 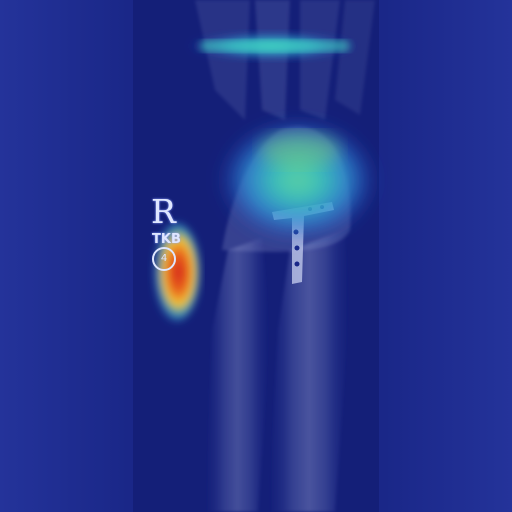 What do you see at coordinates (163, 211) in the screenshot?
I see `side-marker-letter: R` at bounding box center [163, 211].